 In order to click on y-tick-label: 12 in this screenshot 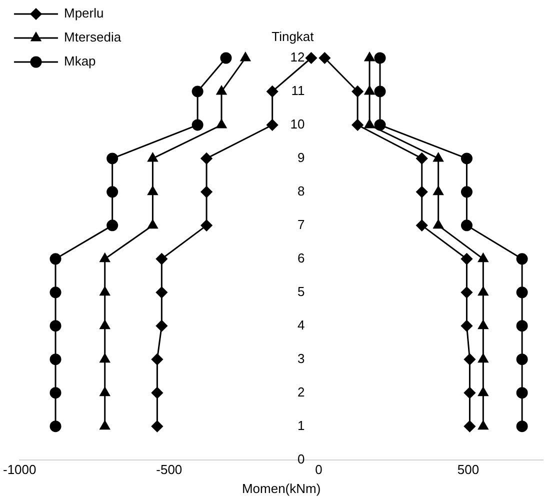, I will do `click(297, 57)`.